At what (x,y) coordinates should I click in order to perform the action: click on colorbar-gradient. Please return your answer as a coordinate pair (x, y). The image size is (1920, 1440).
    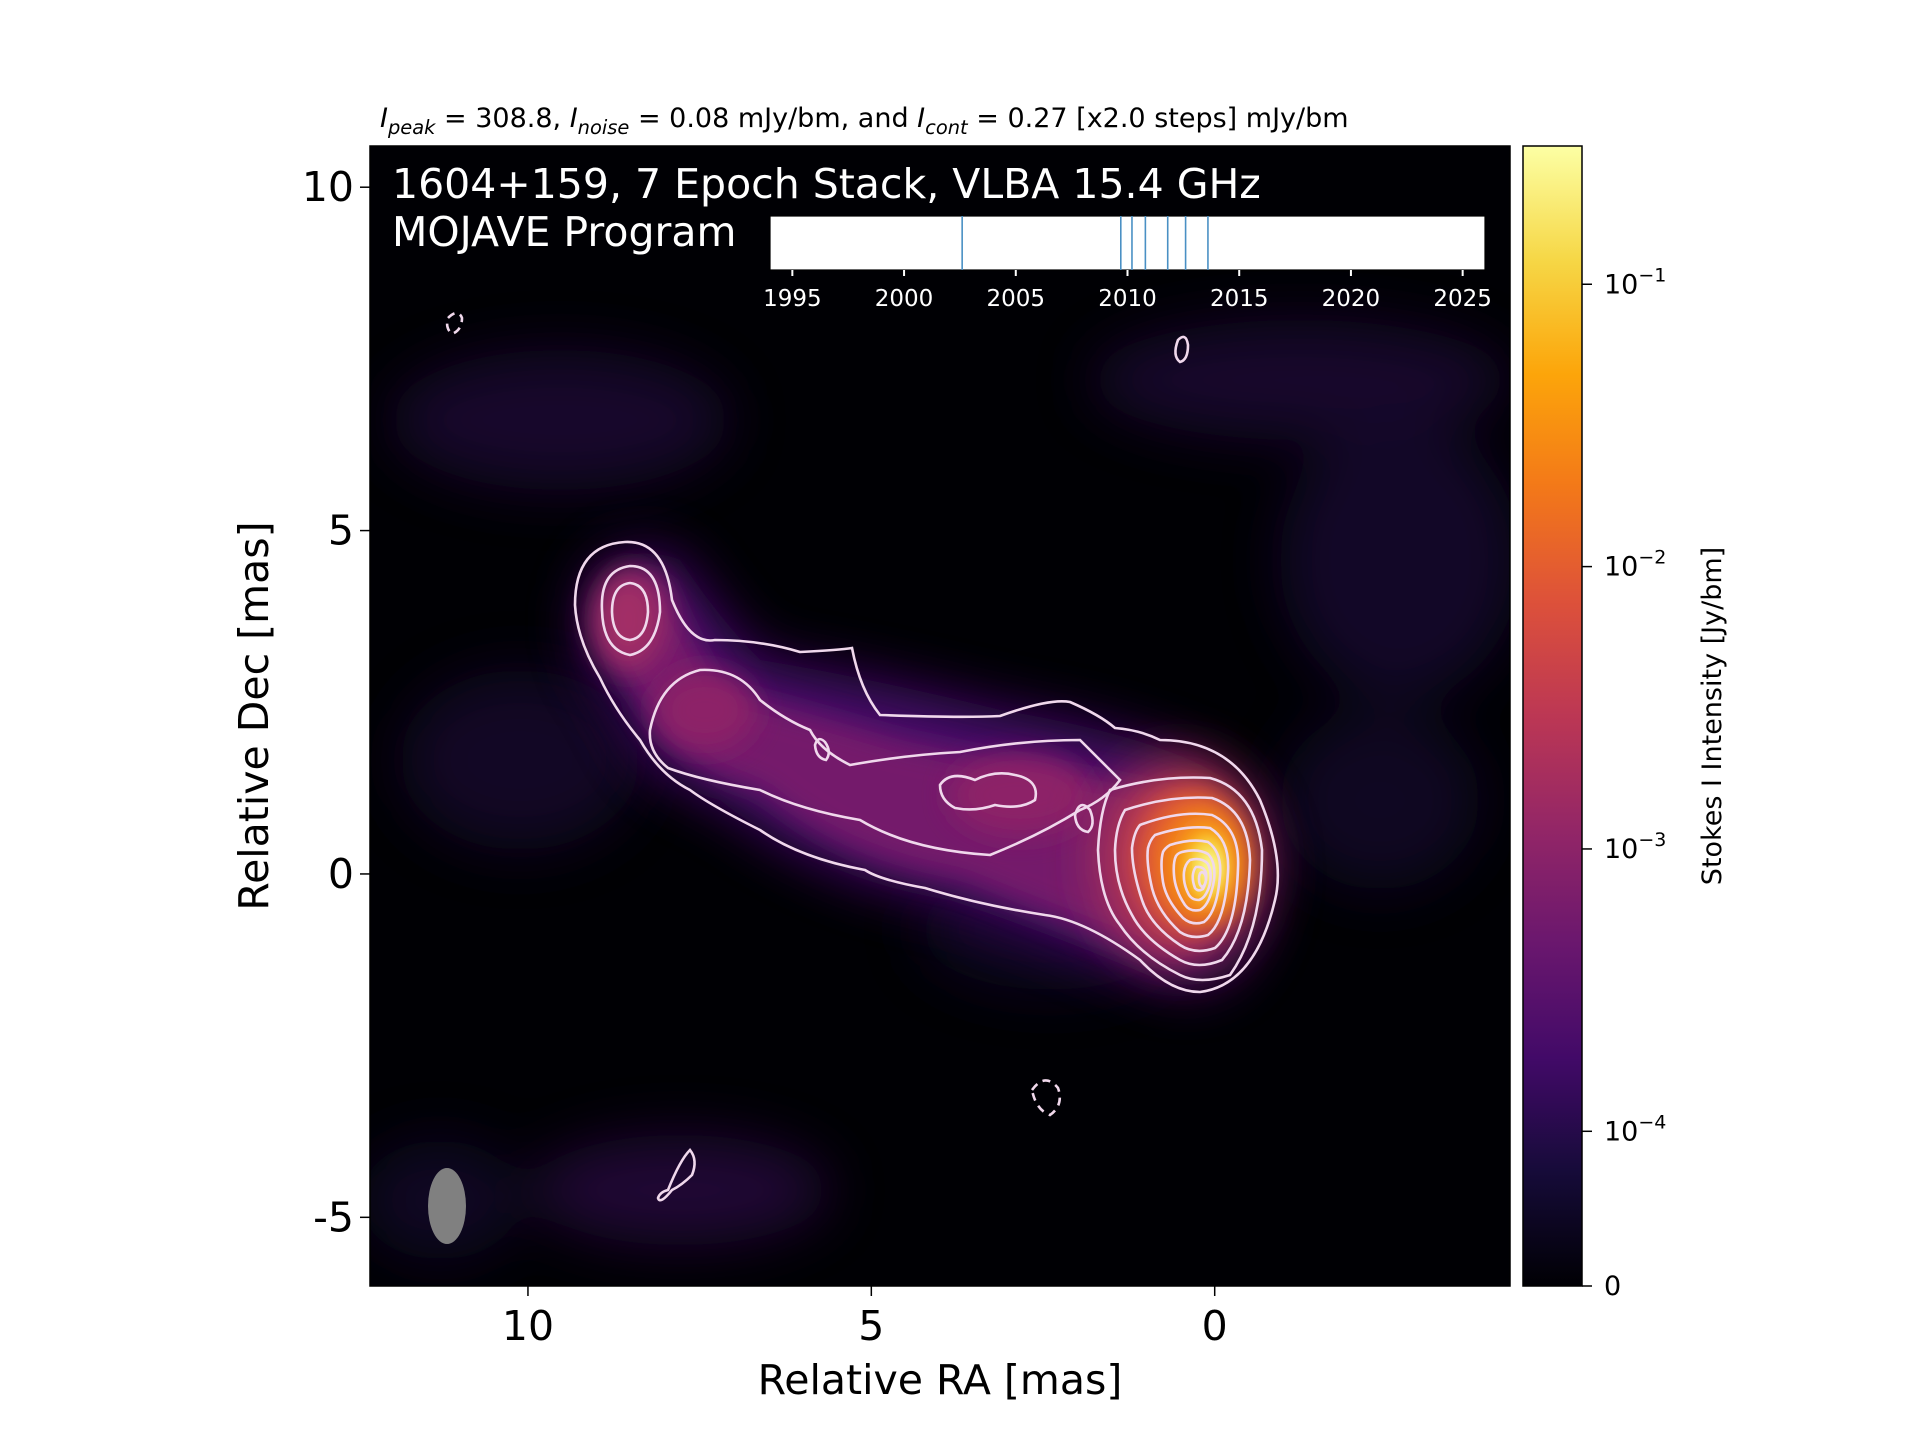
    Looking at the image, I should click on (1552, 716).